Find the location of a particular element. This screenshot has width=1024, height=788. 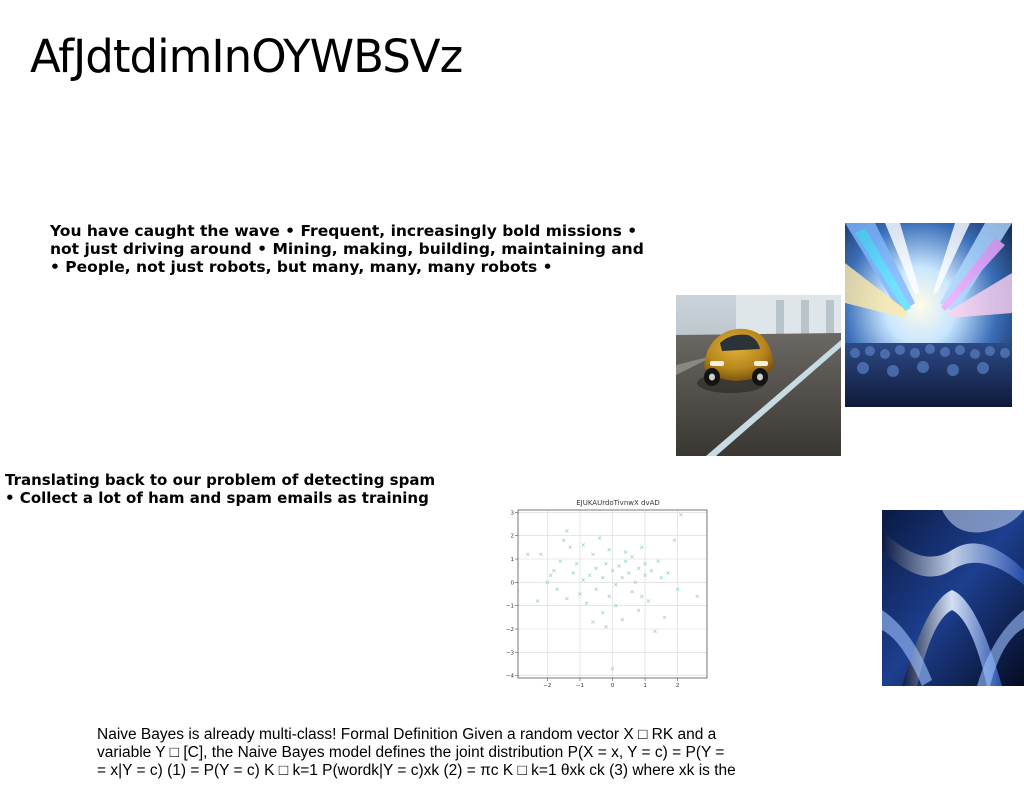

chart-tick-label-y: −1 is located at coordinates (510, 607).